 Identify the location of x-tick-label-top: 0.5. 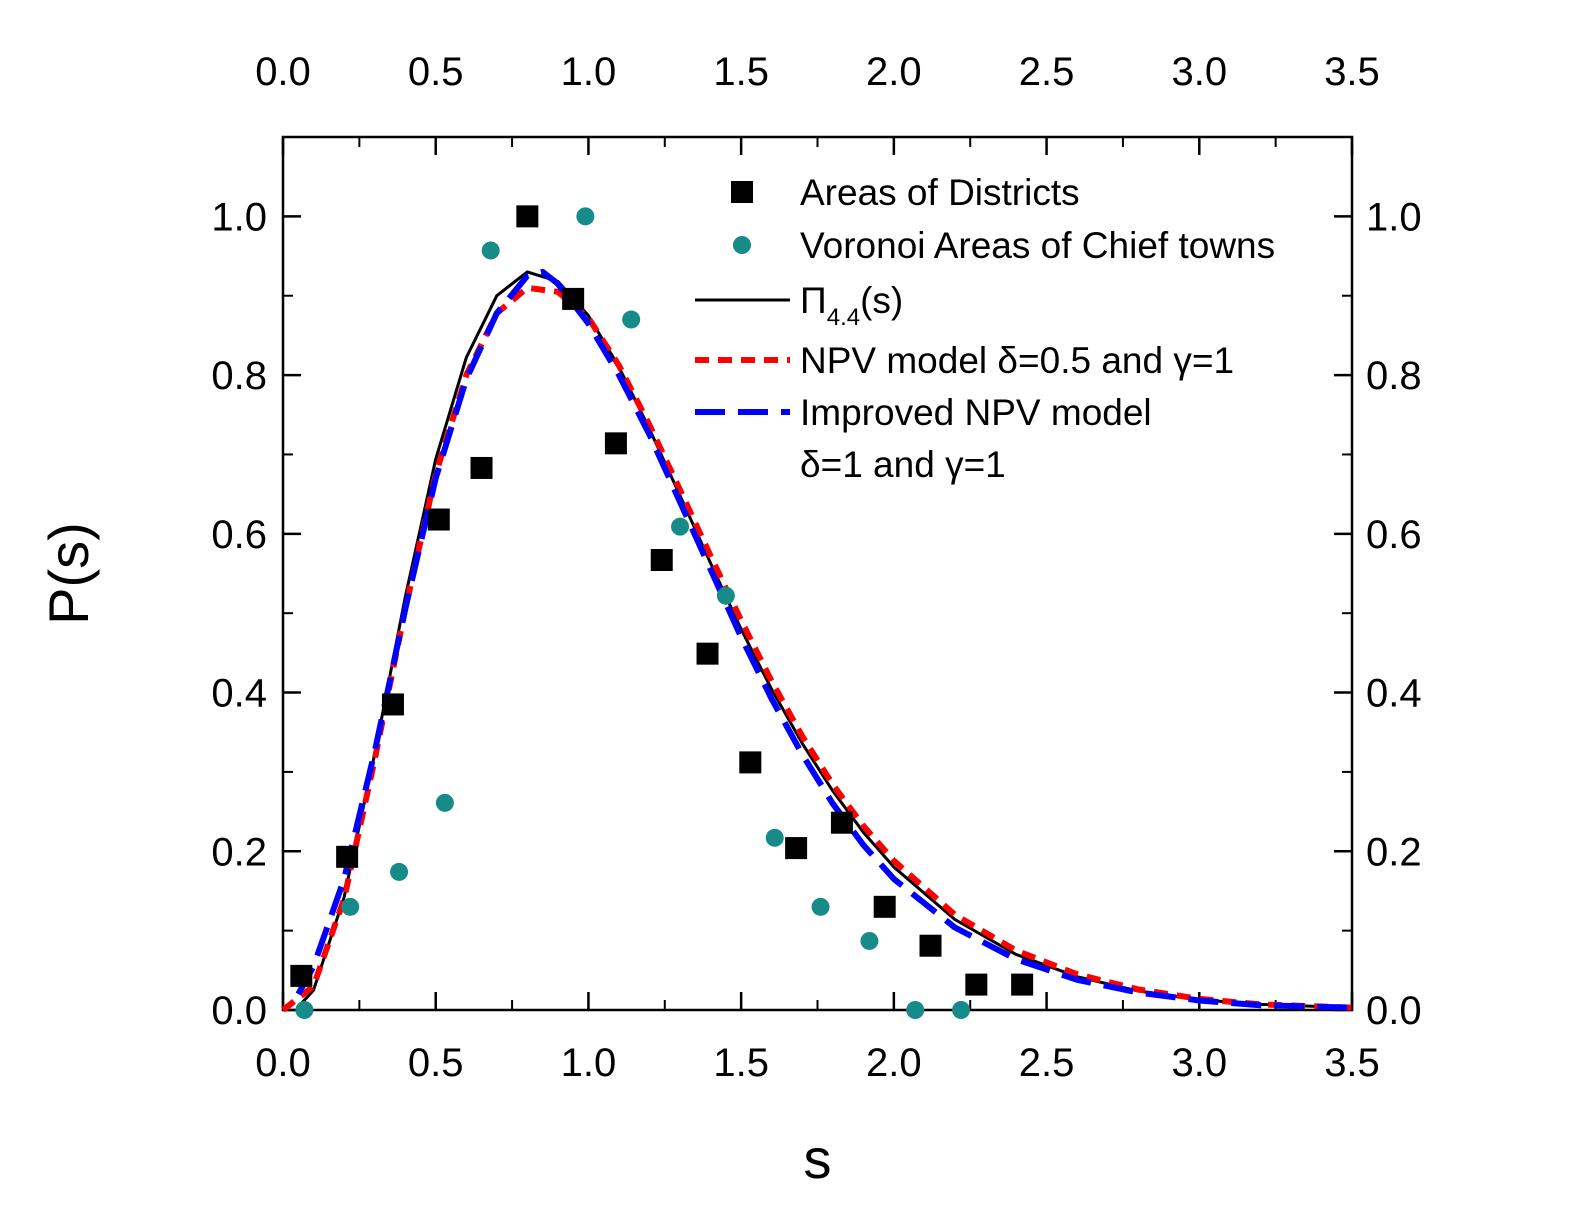
(436, 72).